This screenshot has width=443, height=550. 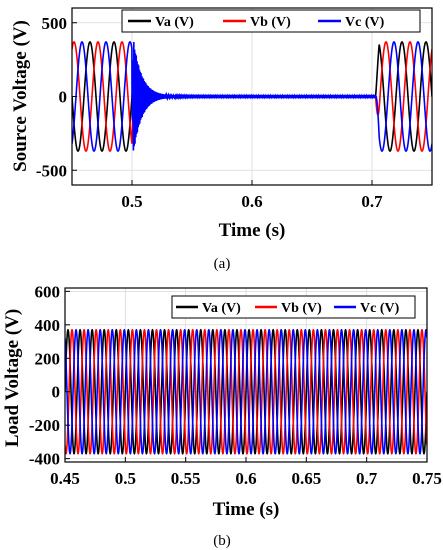 I want to click on y-tick-label: 500, so click(x=55, y=23).